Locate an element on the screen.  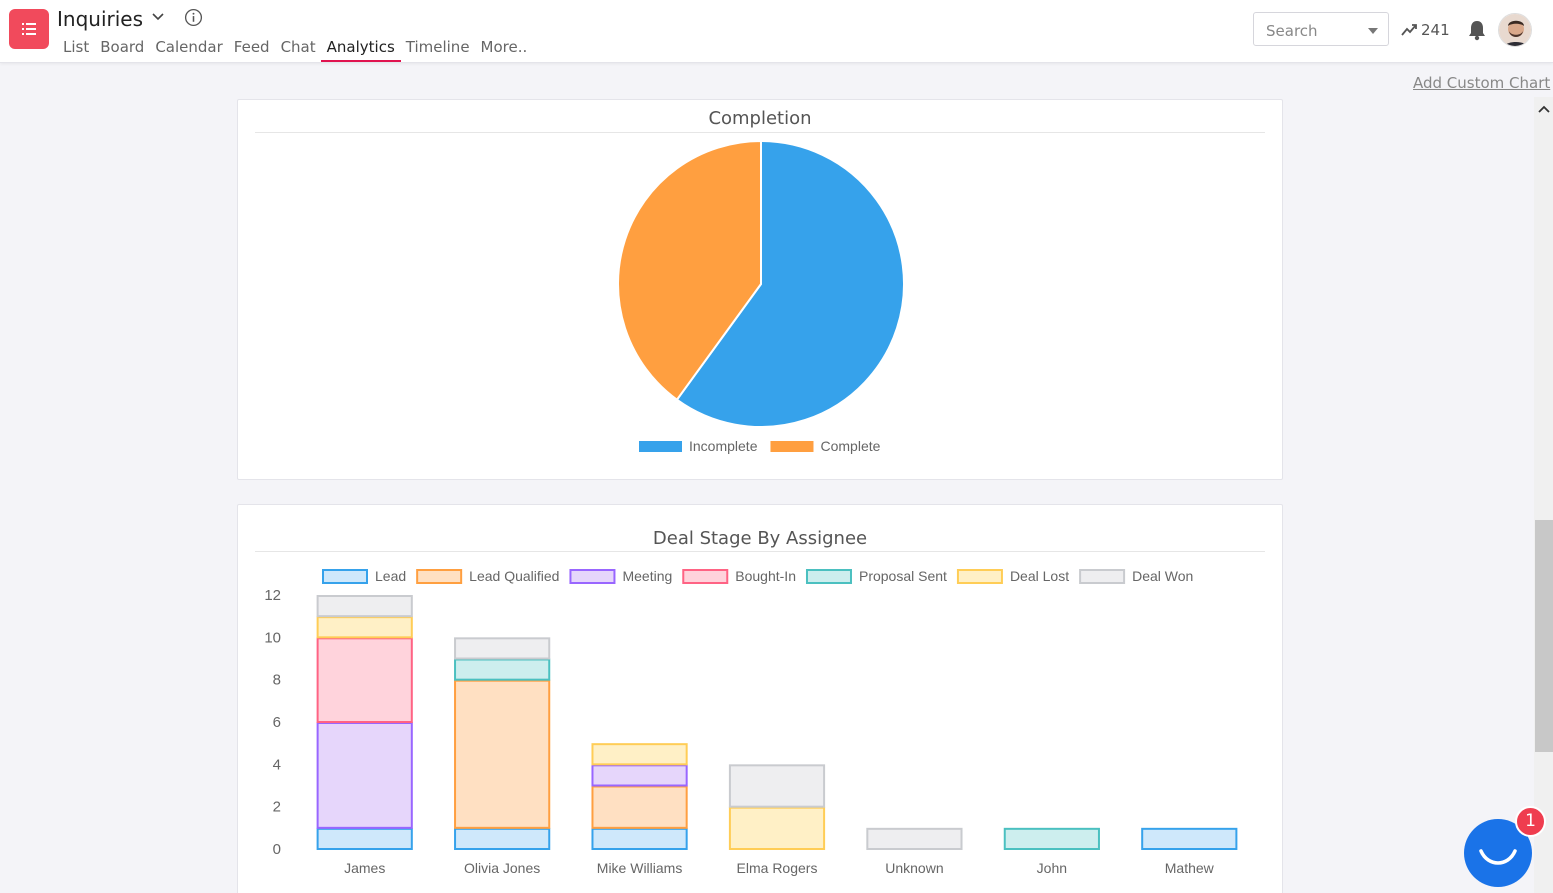
x-tick-label: John is located at coordinates (1052, 868).